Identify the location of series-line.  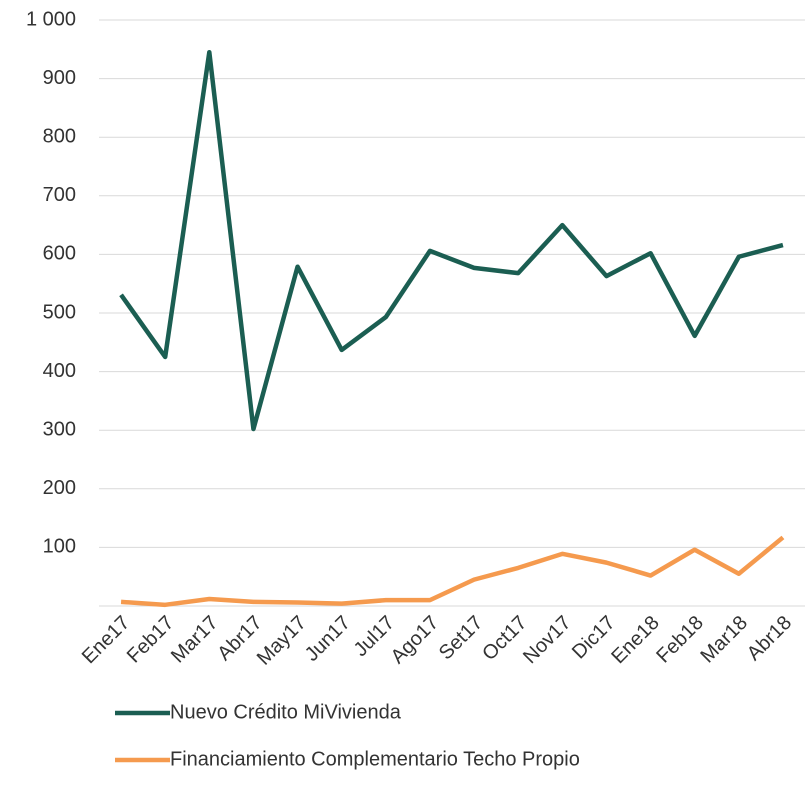
(452, 571).